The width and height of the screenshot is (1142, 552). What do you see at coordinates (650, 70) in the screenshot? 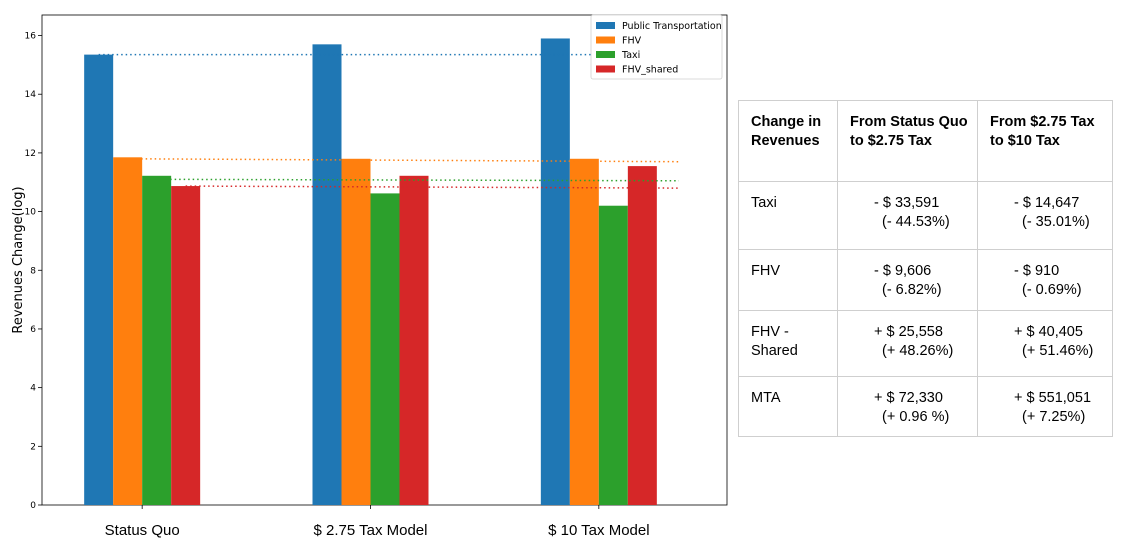
I see `legend-label: FHV_shared` at bounding box center [650, 70].